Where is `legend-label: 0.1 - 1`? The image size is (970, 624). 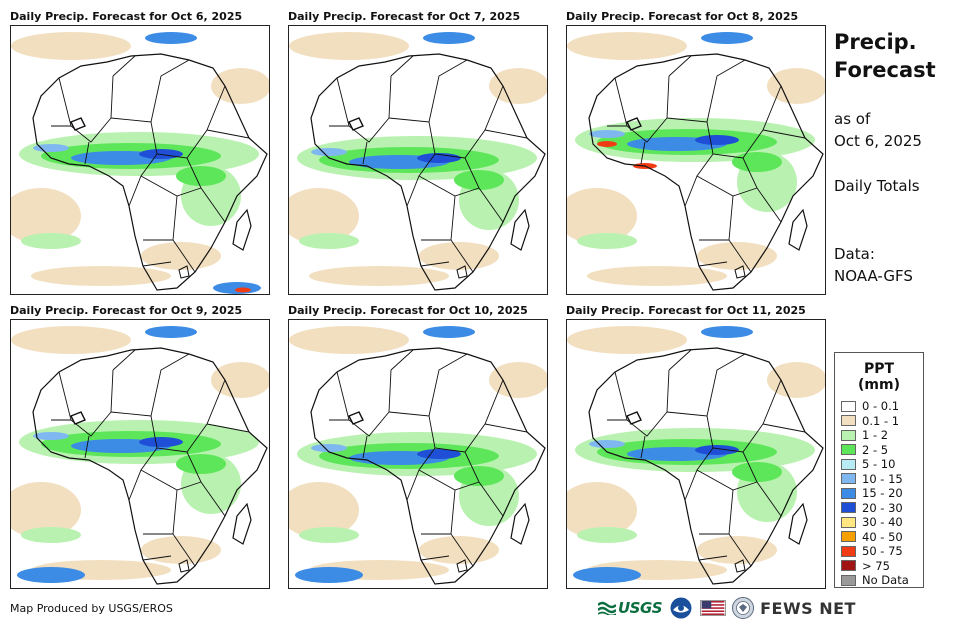 legend-label: 0.1 - 1 is located at coordinates (881, 420).